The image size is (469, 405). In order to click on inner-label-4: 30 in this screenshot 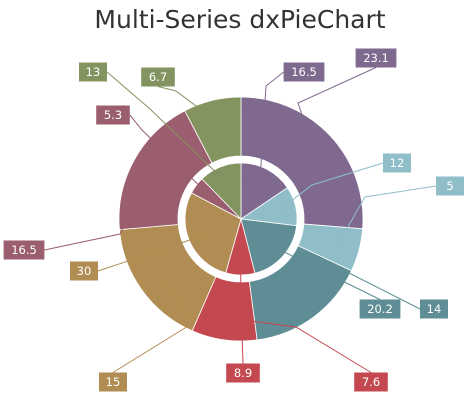, I will do `click(84, 271)`.